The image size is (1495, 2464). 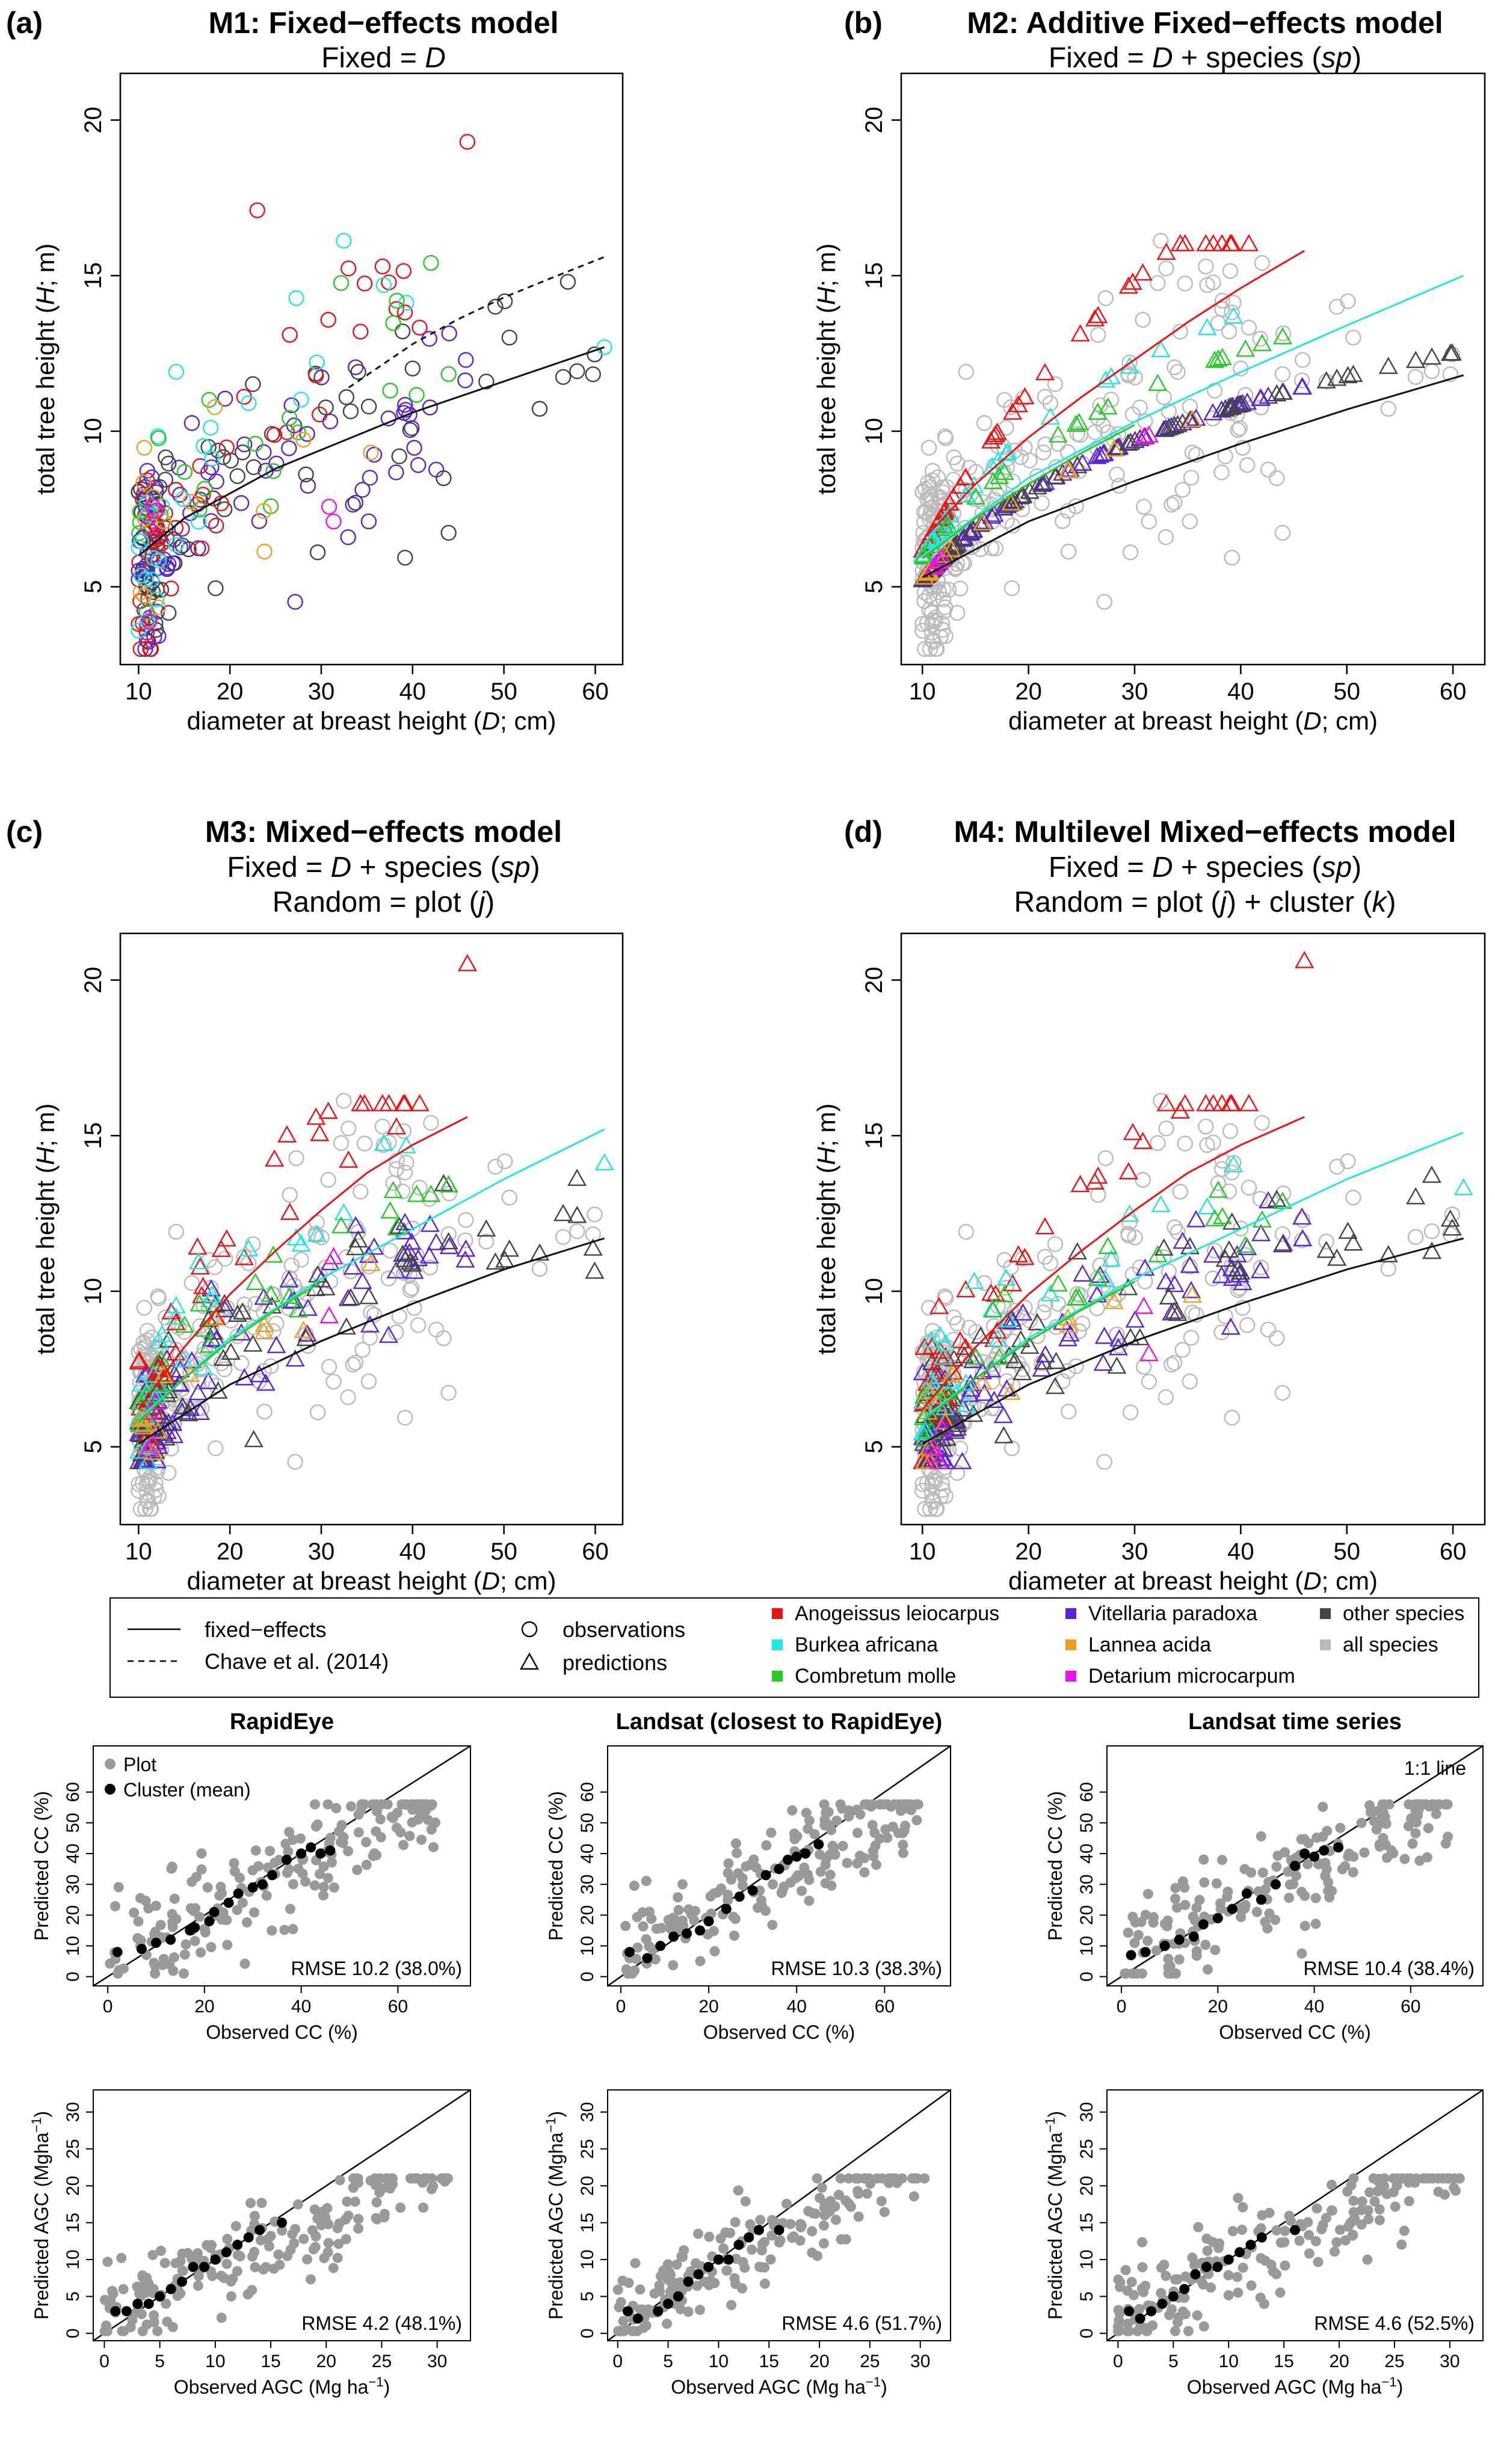 I want to click on y-axis-label-sup: −1, so click(x=550, y=2125).